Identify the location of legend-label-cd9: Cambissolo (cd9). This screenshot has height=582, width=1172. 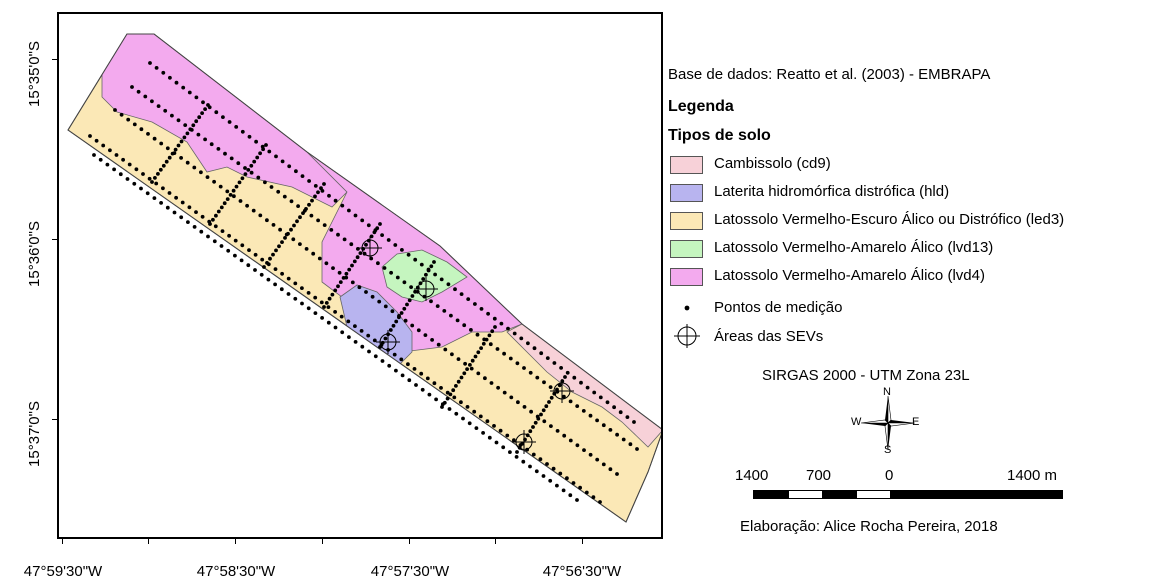
(772, 163).